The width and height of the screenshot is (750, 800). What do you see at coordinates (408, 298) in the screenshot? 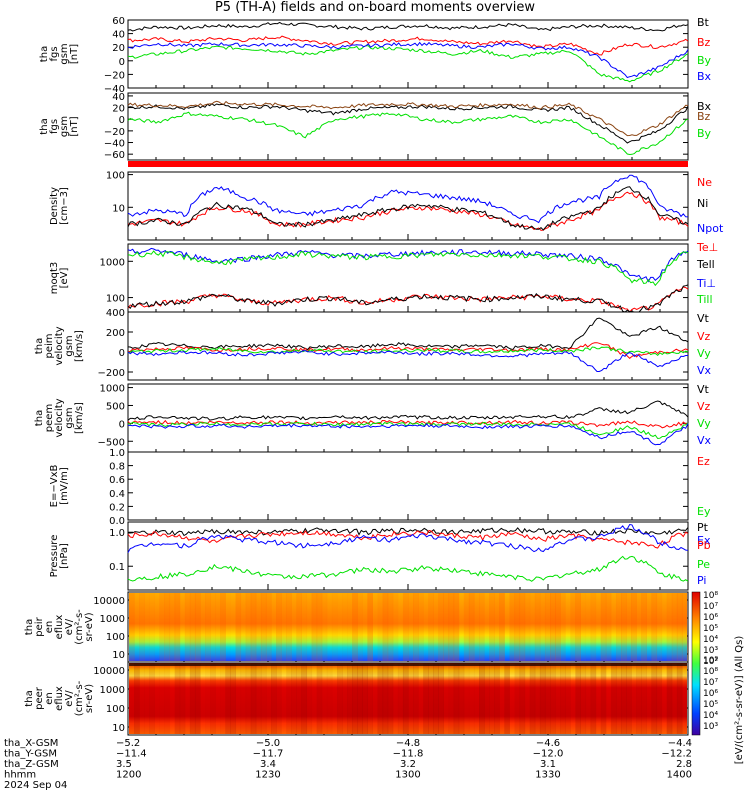
I see `series-line-tell` at bounding box center [408, 298].